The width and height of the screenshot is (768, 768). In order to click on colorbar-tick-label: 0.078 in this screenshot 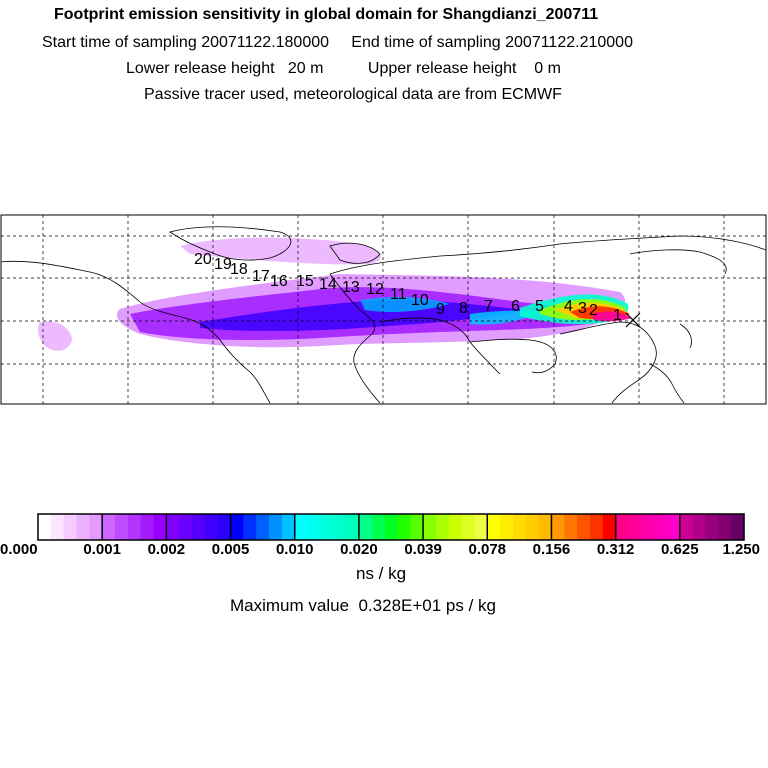, I will do `click(487, 549)`.